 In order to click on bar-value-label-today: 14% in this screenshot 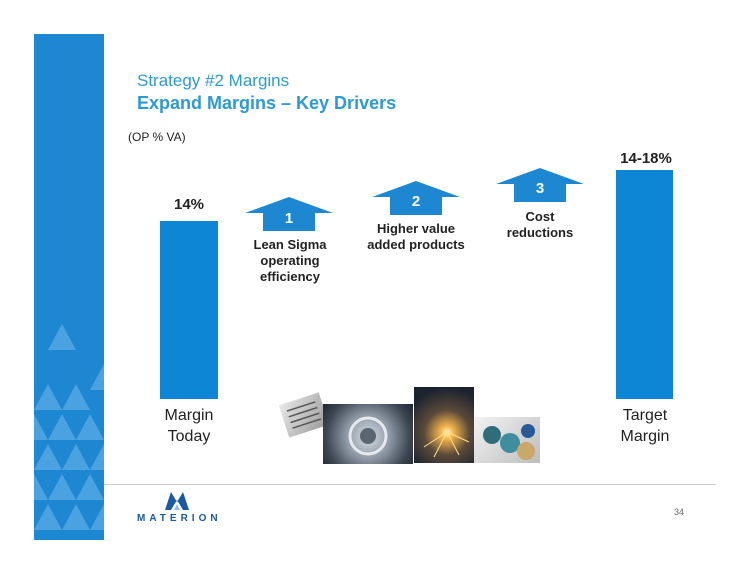, I will do `click(189, 204)`.